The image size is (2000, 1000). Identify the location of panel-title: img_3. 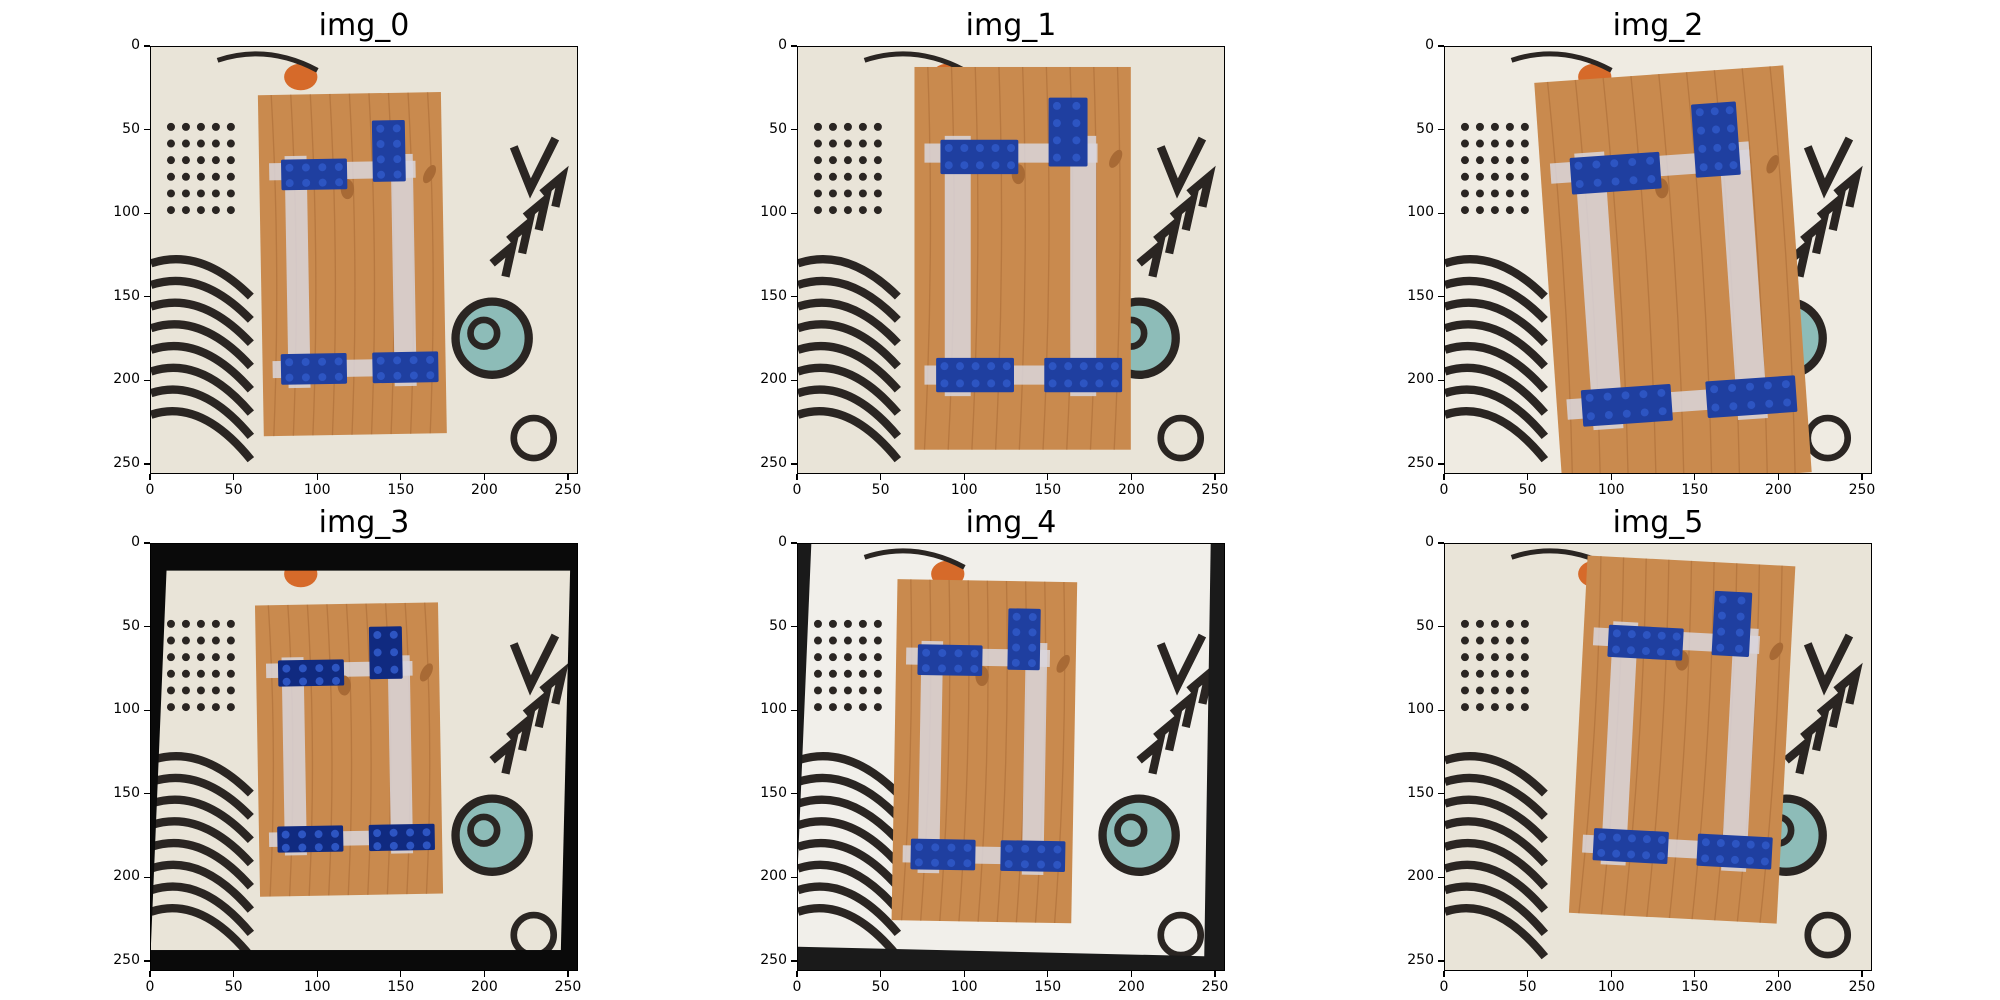
(364, 522).